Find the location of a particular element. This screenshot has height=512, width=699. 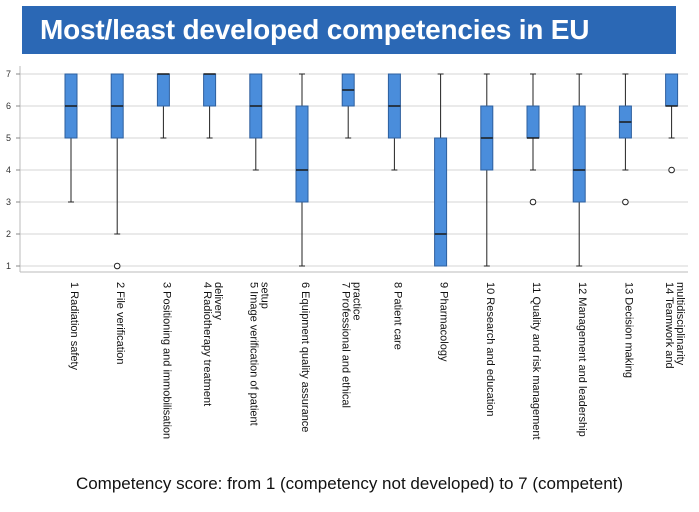

category-label: 3 Positioning and immobilisation is located at coordinates (166, 360).